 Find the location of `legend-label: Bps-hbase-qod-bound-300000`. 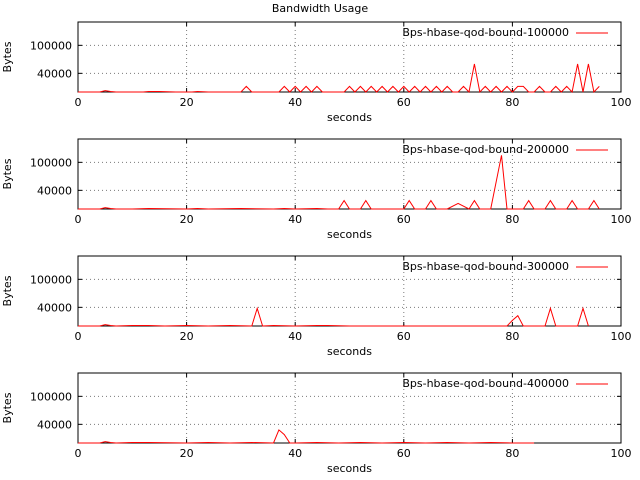

legend-label: Bps-hbase-qod-bound-300000 is located at coordinates (485, 266).